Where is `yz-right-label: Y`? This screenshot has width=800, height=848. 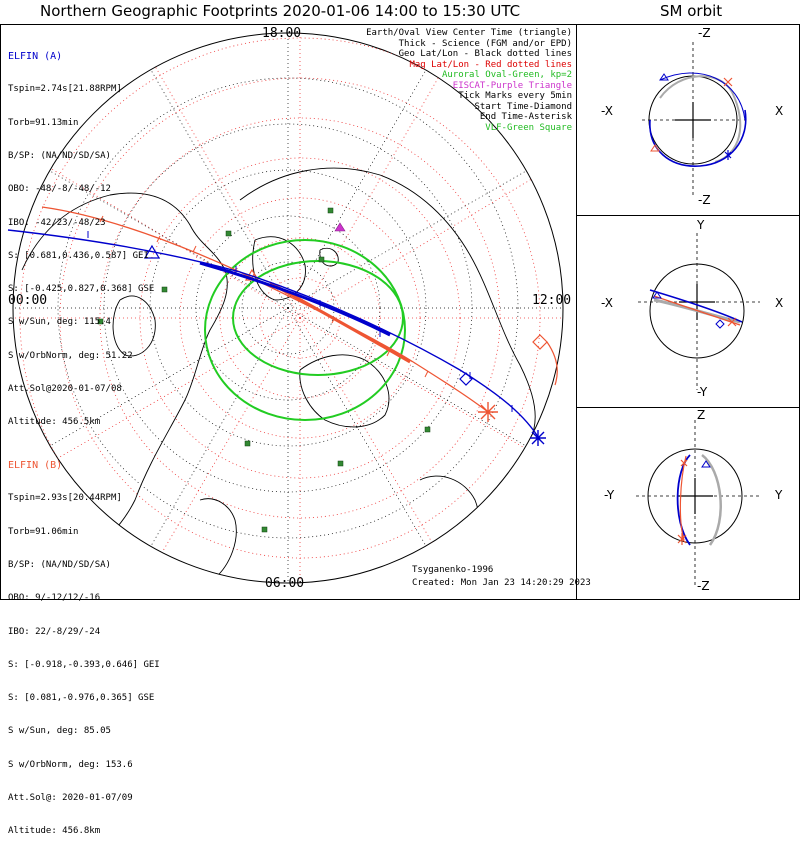 yz-right-label: Y is located at coordinates (779, 495).